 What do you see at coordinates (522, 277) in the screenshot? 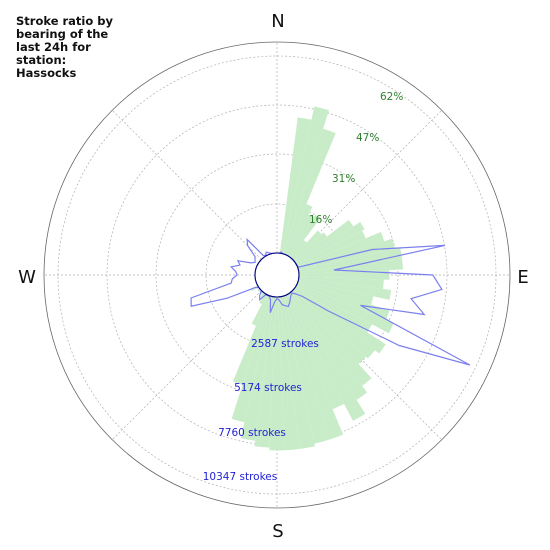
I see `compass-label-e: E` at bounding box center [522, 277].